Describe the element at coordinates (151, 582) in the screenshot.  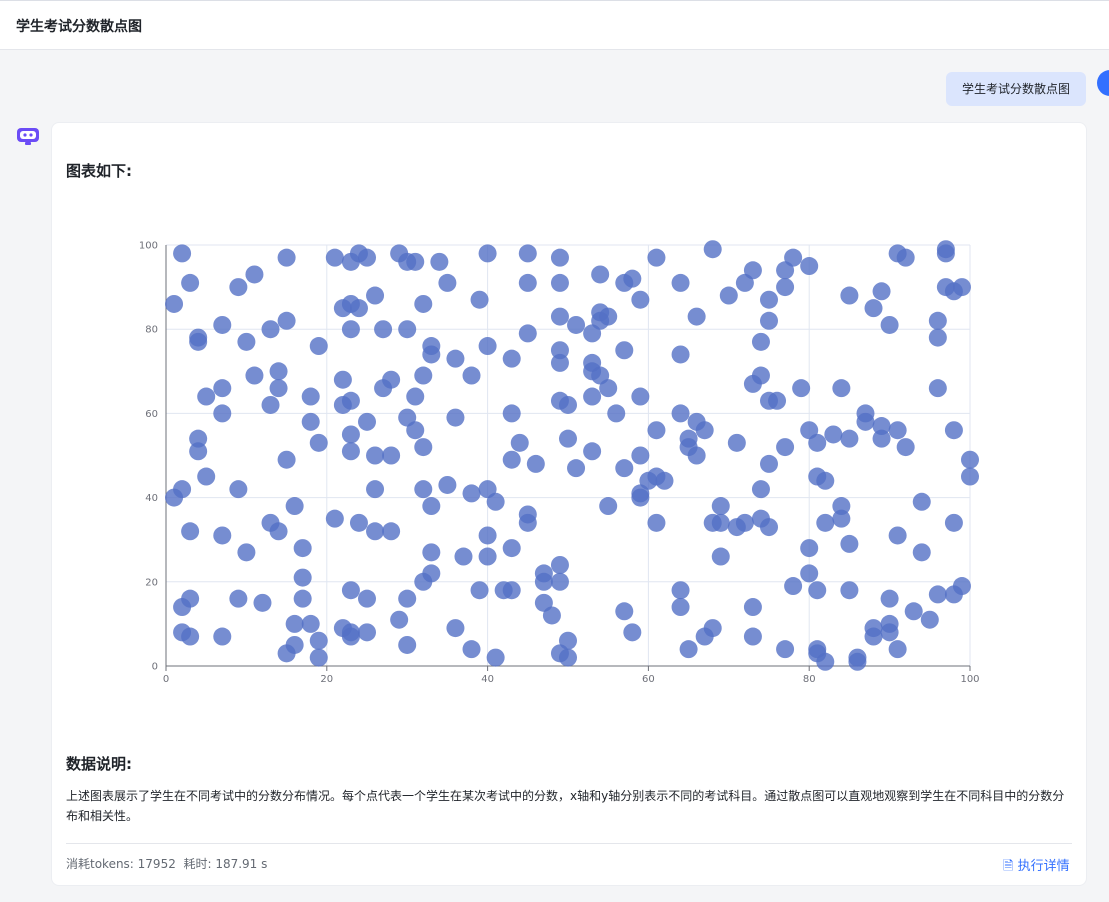
I see `y-tick-label: 20` at that location.